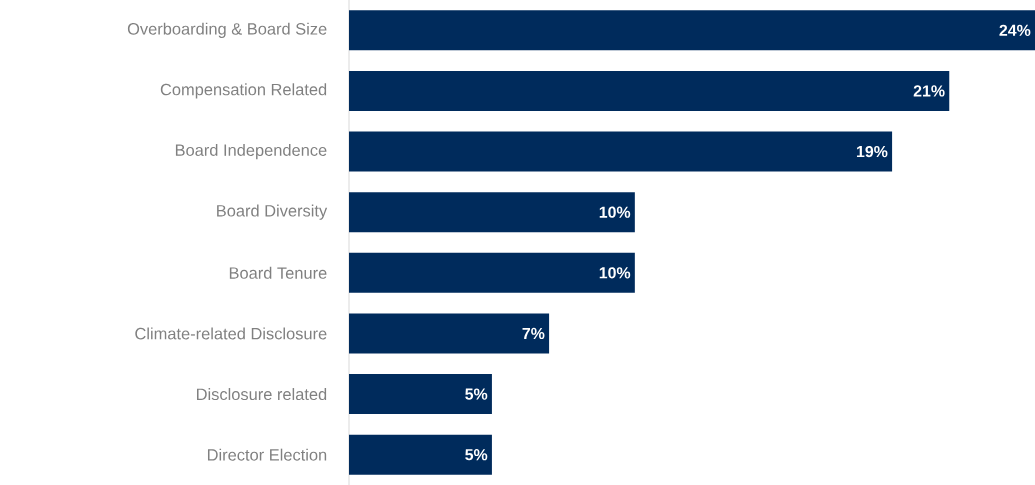  I want to click on data-label: 19%, so click(872, 151).